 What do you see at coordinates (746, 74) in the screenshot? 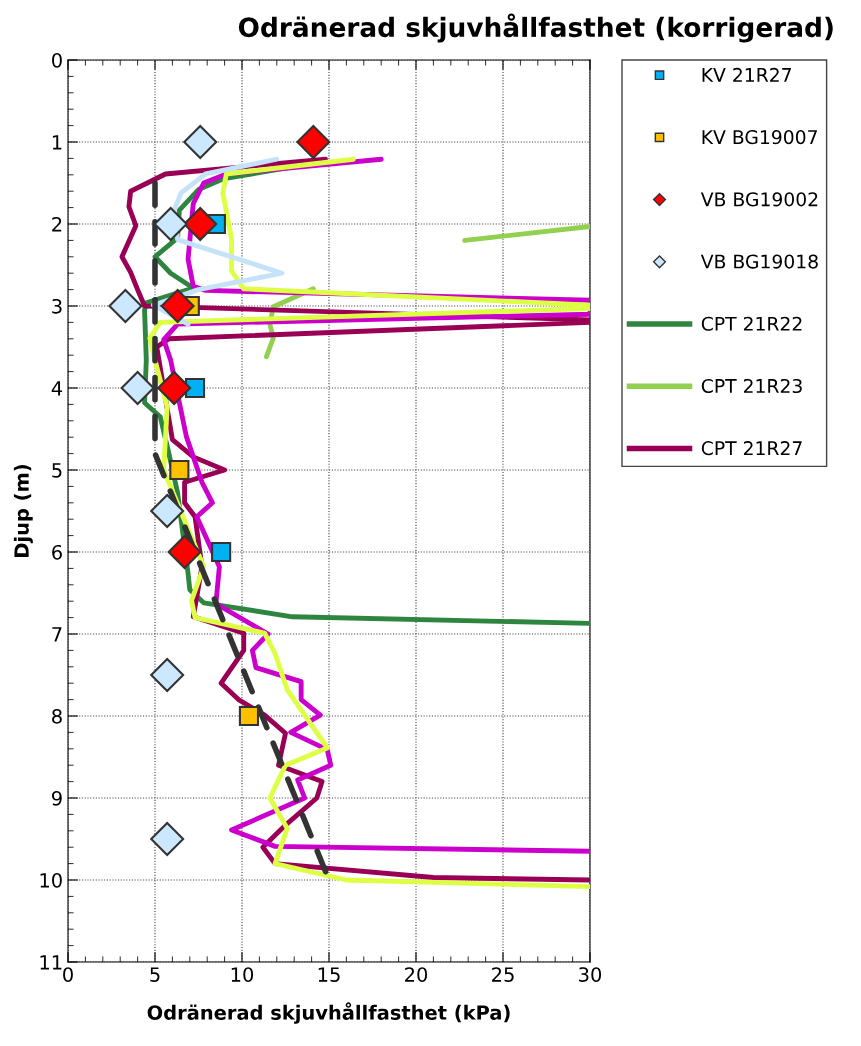
I see `legend-label: KV 21R27` at bounding box center [746, 74].